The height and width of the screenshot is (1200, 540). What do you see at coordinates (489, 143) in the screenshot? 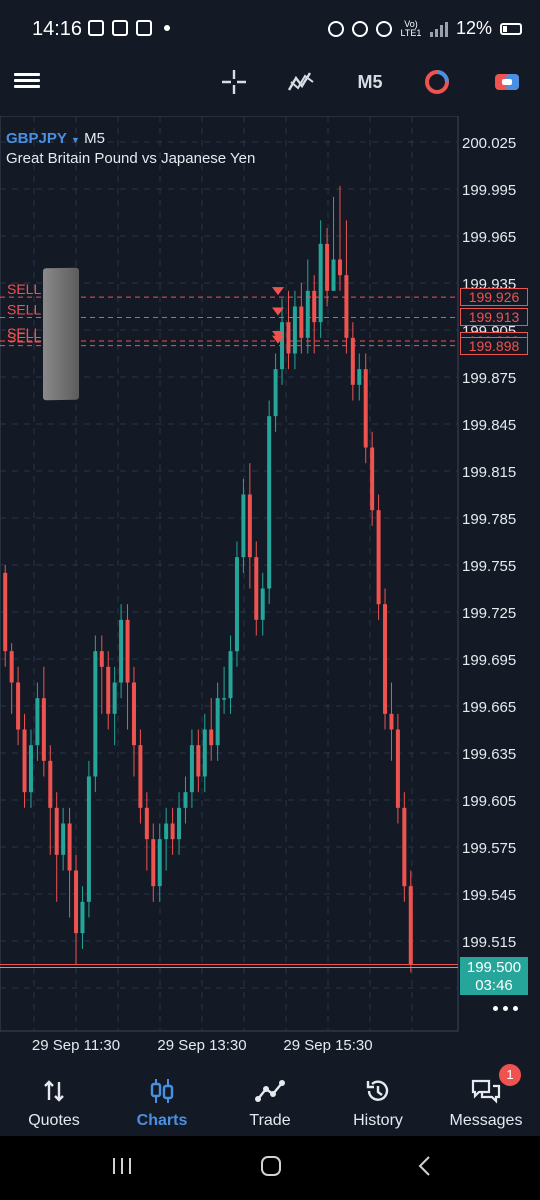
I see `y-tick-label: 200.025` at bounding box center [489, 143].